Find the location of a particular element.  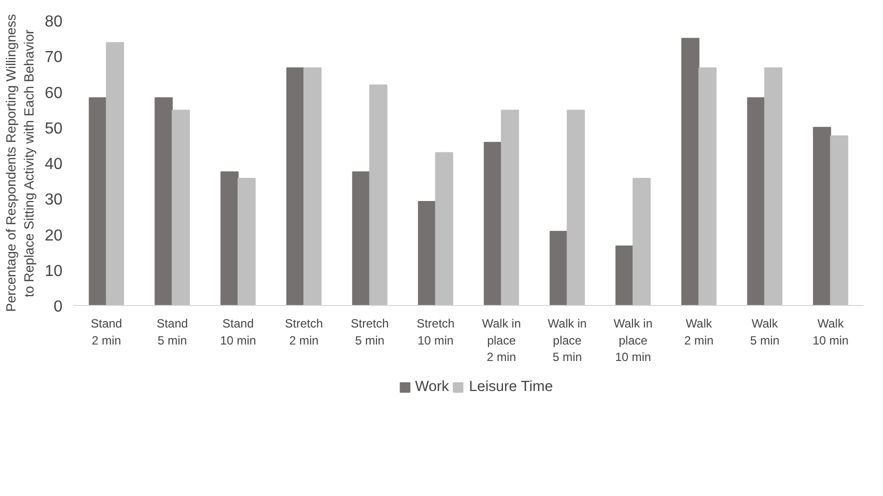

x-tick-label: Walk in place 2 min is located at coordinates (501, 340).